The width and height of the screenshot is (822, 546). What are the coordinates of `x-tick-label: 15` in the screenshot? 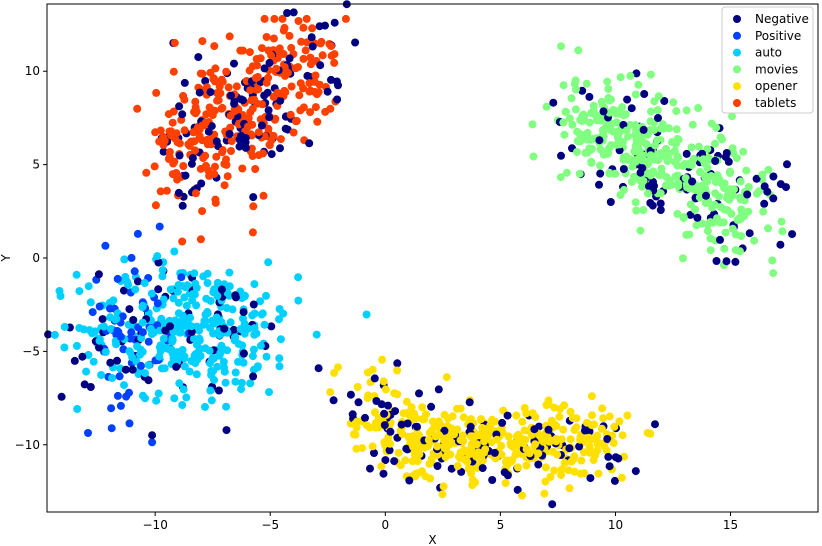 It's located at (730, 525).